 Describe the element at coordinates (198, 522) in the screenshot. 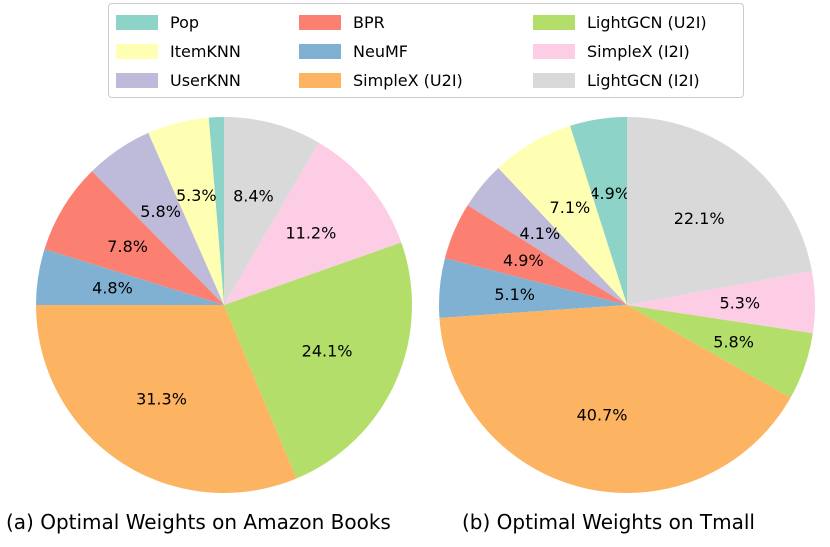

I see `chart-title-amazon-books: (a) Optimal Weights on Amazon Books` at that location.